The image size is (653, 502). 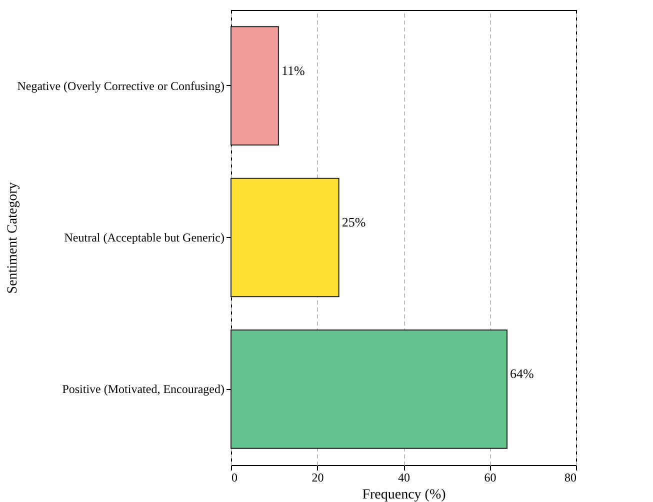 I want to click on y-tick-label: Neutral (Acceptable but Generic), so click(x=144, y=237).